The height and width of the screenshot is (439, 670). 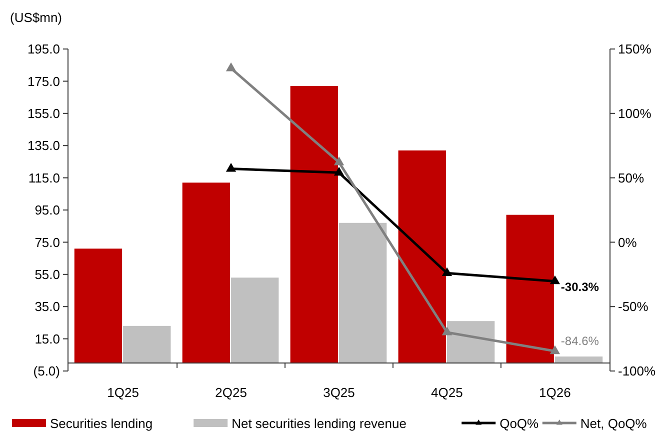 I want to click on x-tick-label: 1Q26, so click(x=555, y=392).